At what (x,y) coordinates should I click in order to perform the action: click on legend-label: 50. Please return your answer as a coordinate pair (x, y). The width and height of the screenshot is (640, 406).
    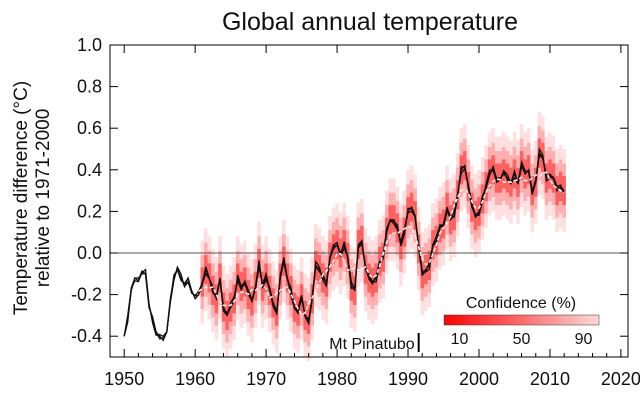
    Looking at the image, I should click on (522, 339).